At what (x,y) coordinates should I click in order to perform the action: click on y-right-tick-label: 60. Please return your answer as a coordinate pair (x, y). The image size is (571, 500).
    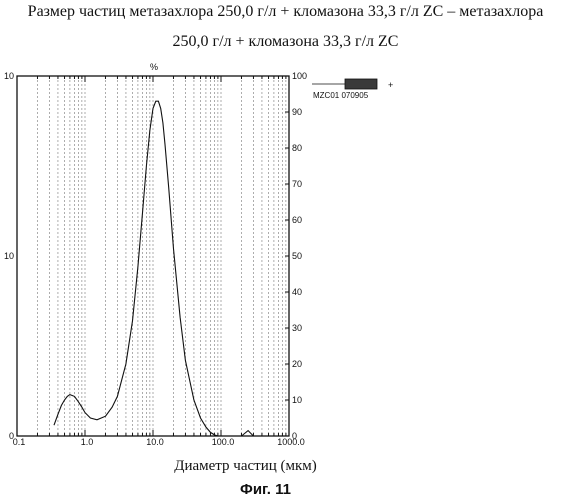
    Looking at the image, I should click on (297, 220).